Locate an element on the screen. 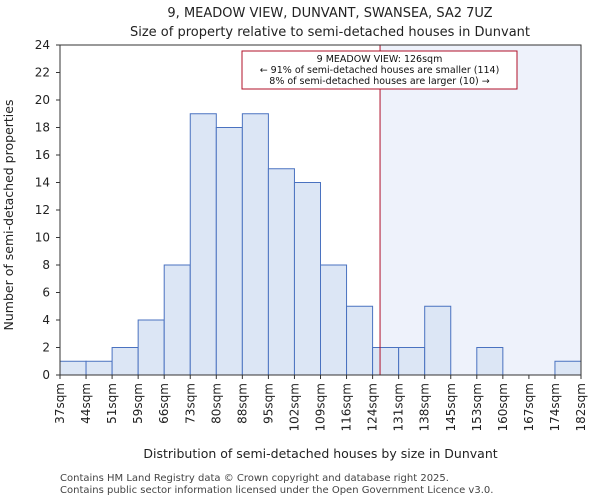  bar-44sqm is located at coordinates (99, 368).